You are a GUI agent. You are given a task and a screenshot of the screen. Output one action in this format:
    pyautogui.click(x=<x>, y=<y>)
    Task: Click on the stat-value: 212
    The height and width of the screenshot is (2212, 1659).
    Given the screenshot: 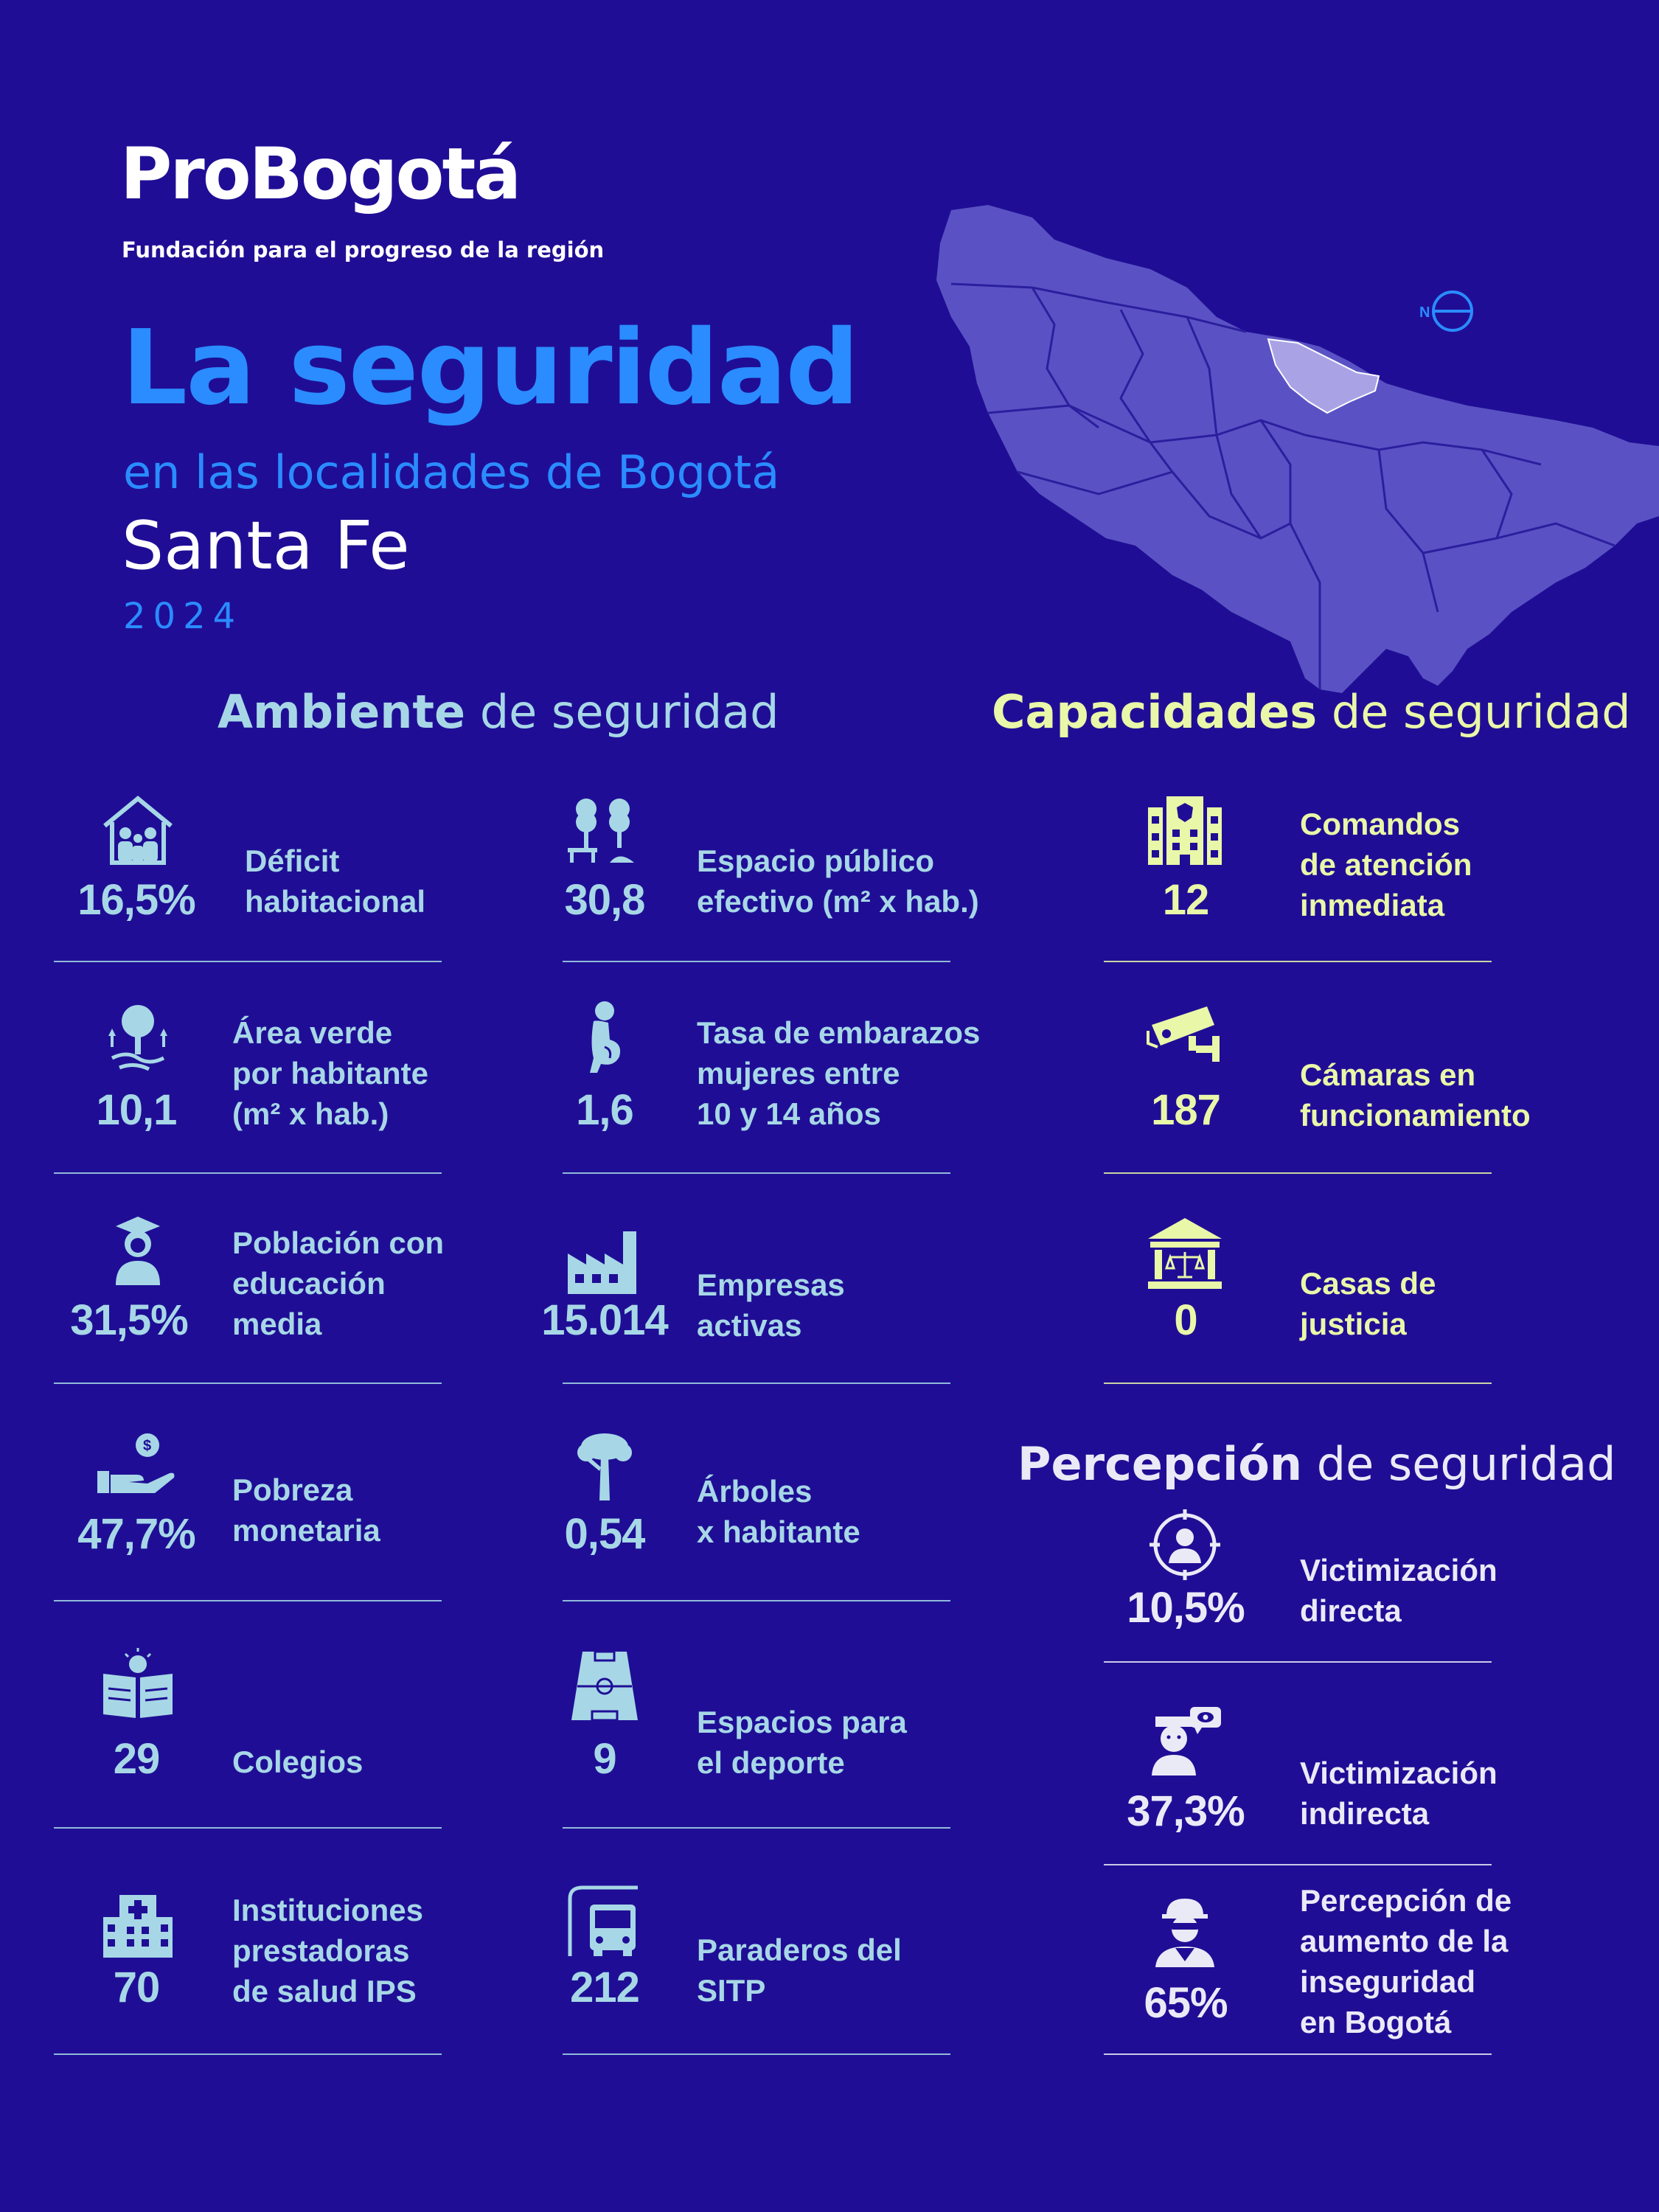 What is the action you would take?
    pyautogui.click(x=605, y=1987)
    